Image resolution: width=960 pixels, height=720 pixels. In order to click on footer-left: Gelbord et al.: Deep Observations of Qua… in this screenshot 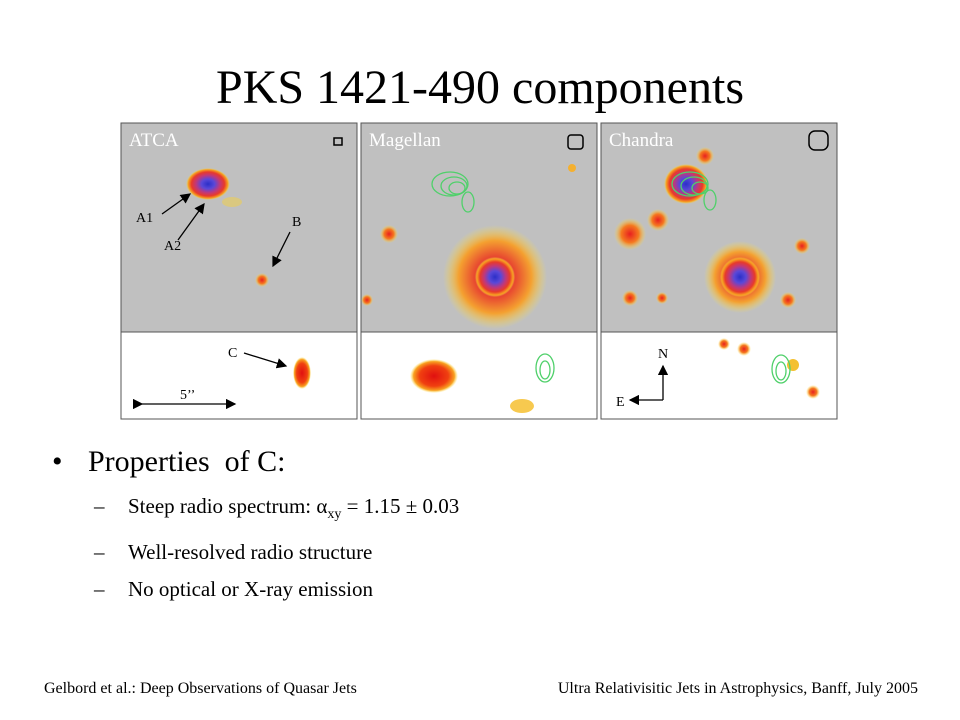, I will do `click(200, 688)`.